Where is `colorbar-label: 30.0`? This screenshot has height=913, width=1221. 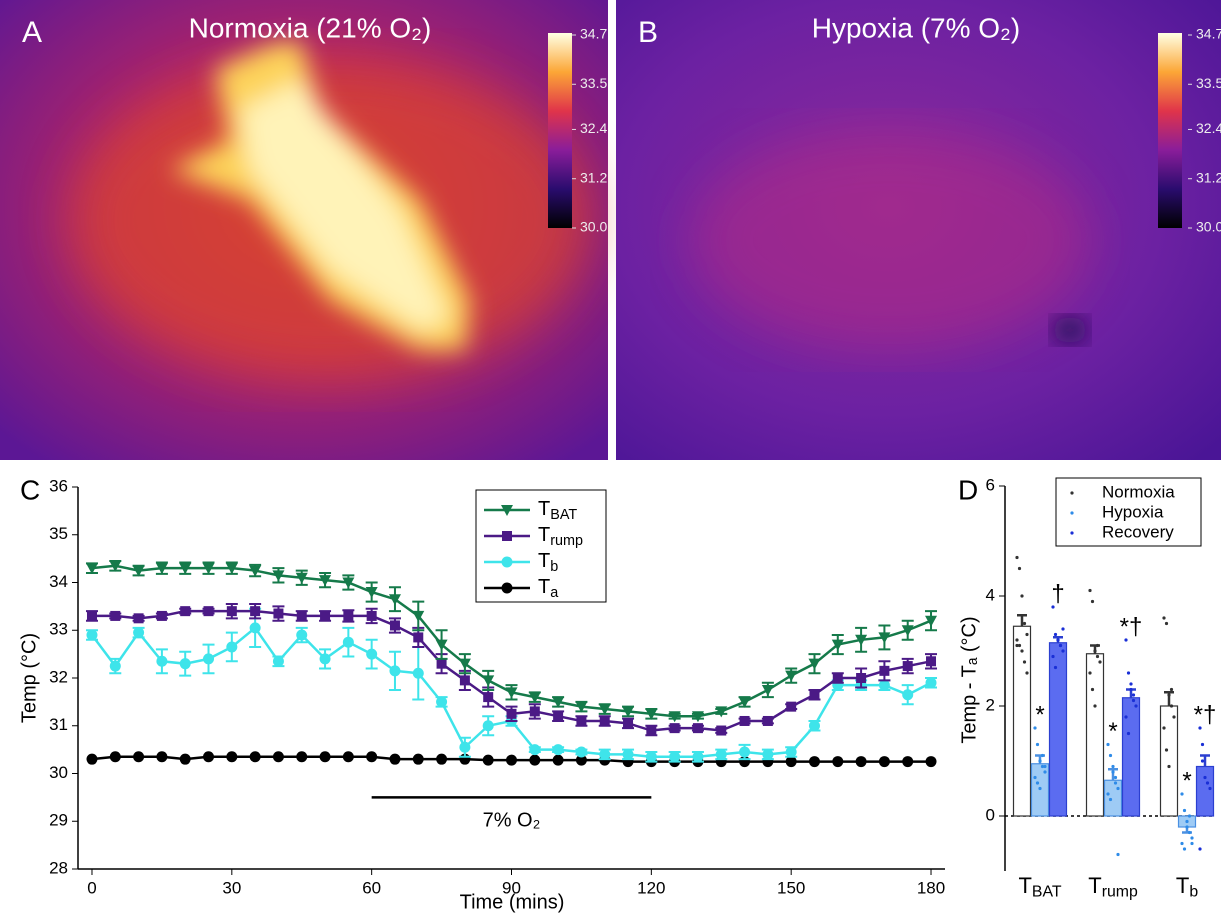 colorbar-label: 30.0 is located at coordinates (1208, 227).